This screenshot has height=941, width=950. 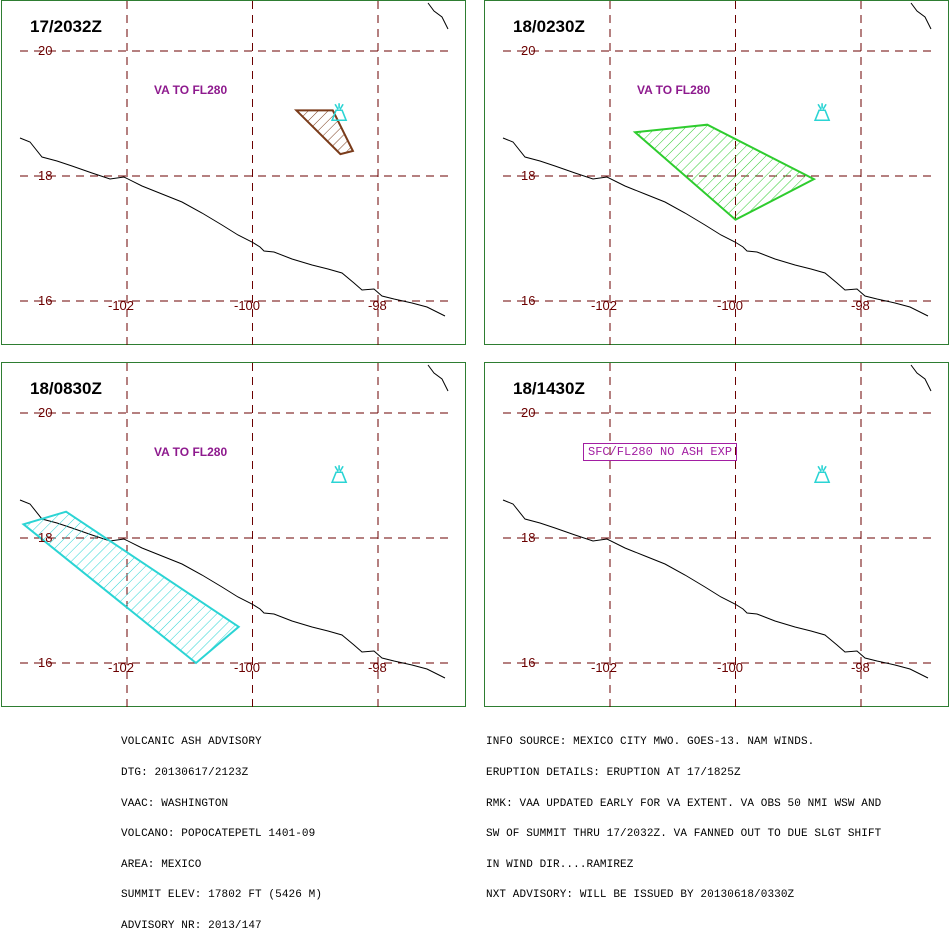 What do you see at coordinates (161, 864) in the screenshot?
I see `advisory-line: AREA: MEXICO` at bounding box center [161, 864].